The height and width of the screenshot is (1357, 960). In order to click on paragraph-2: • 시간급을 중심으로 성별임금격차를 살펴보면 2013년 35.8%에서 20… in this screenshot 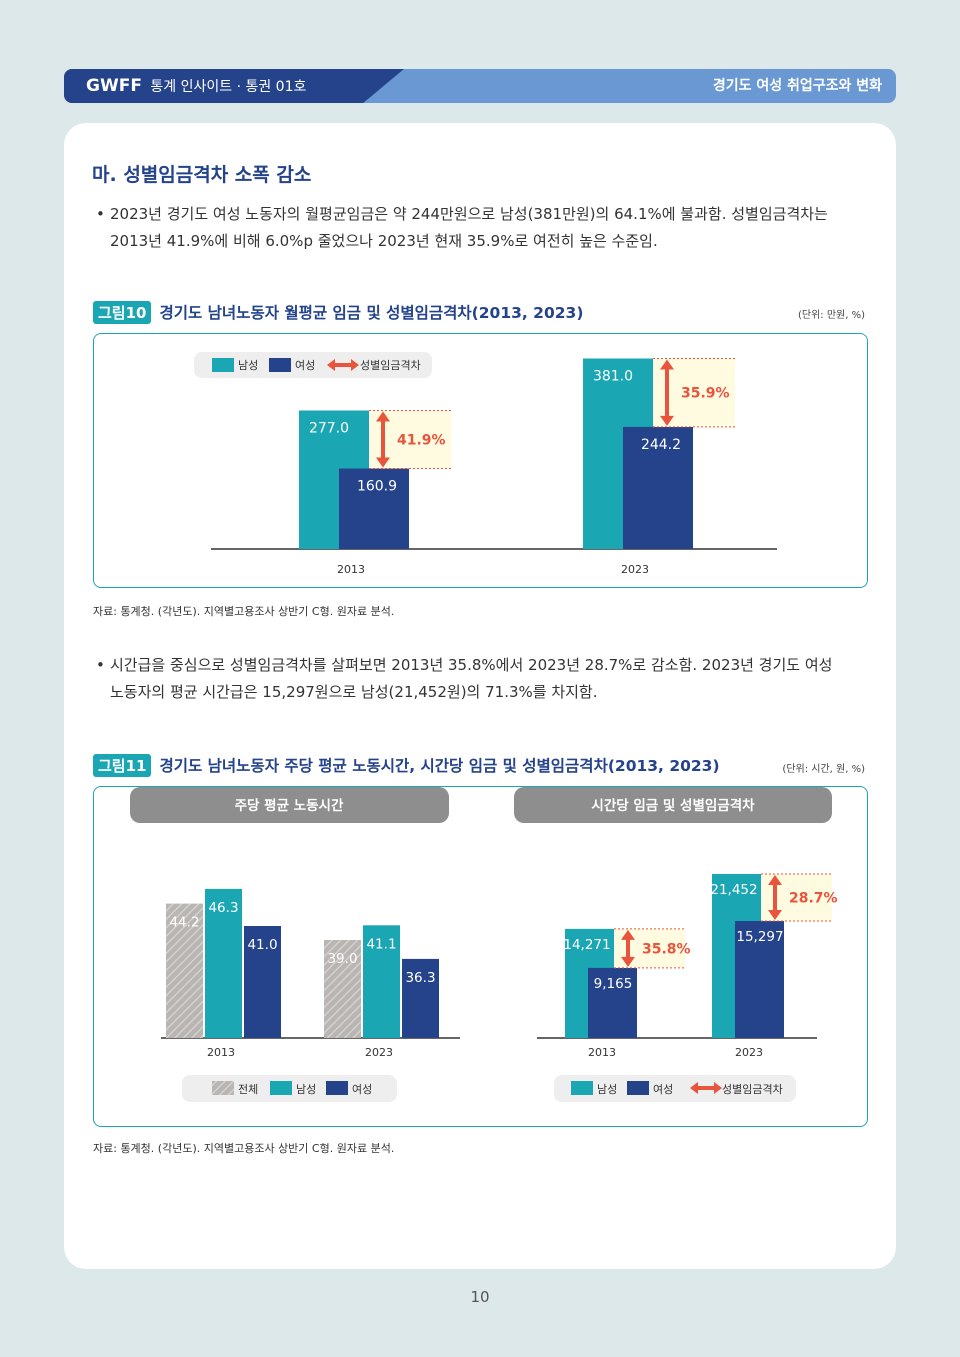, I will do `click(486, 679)`.